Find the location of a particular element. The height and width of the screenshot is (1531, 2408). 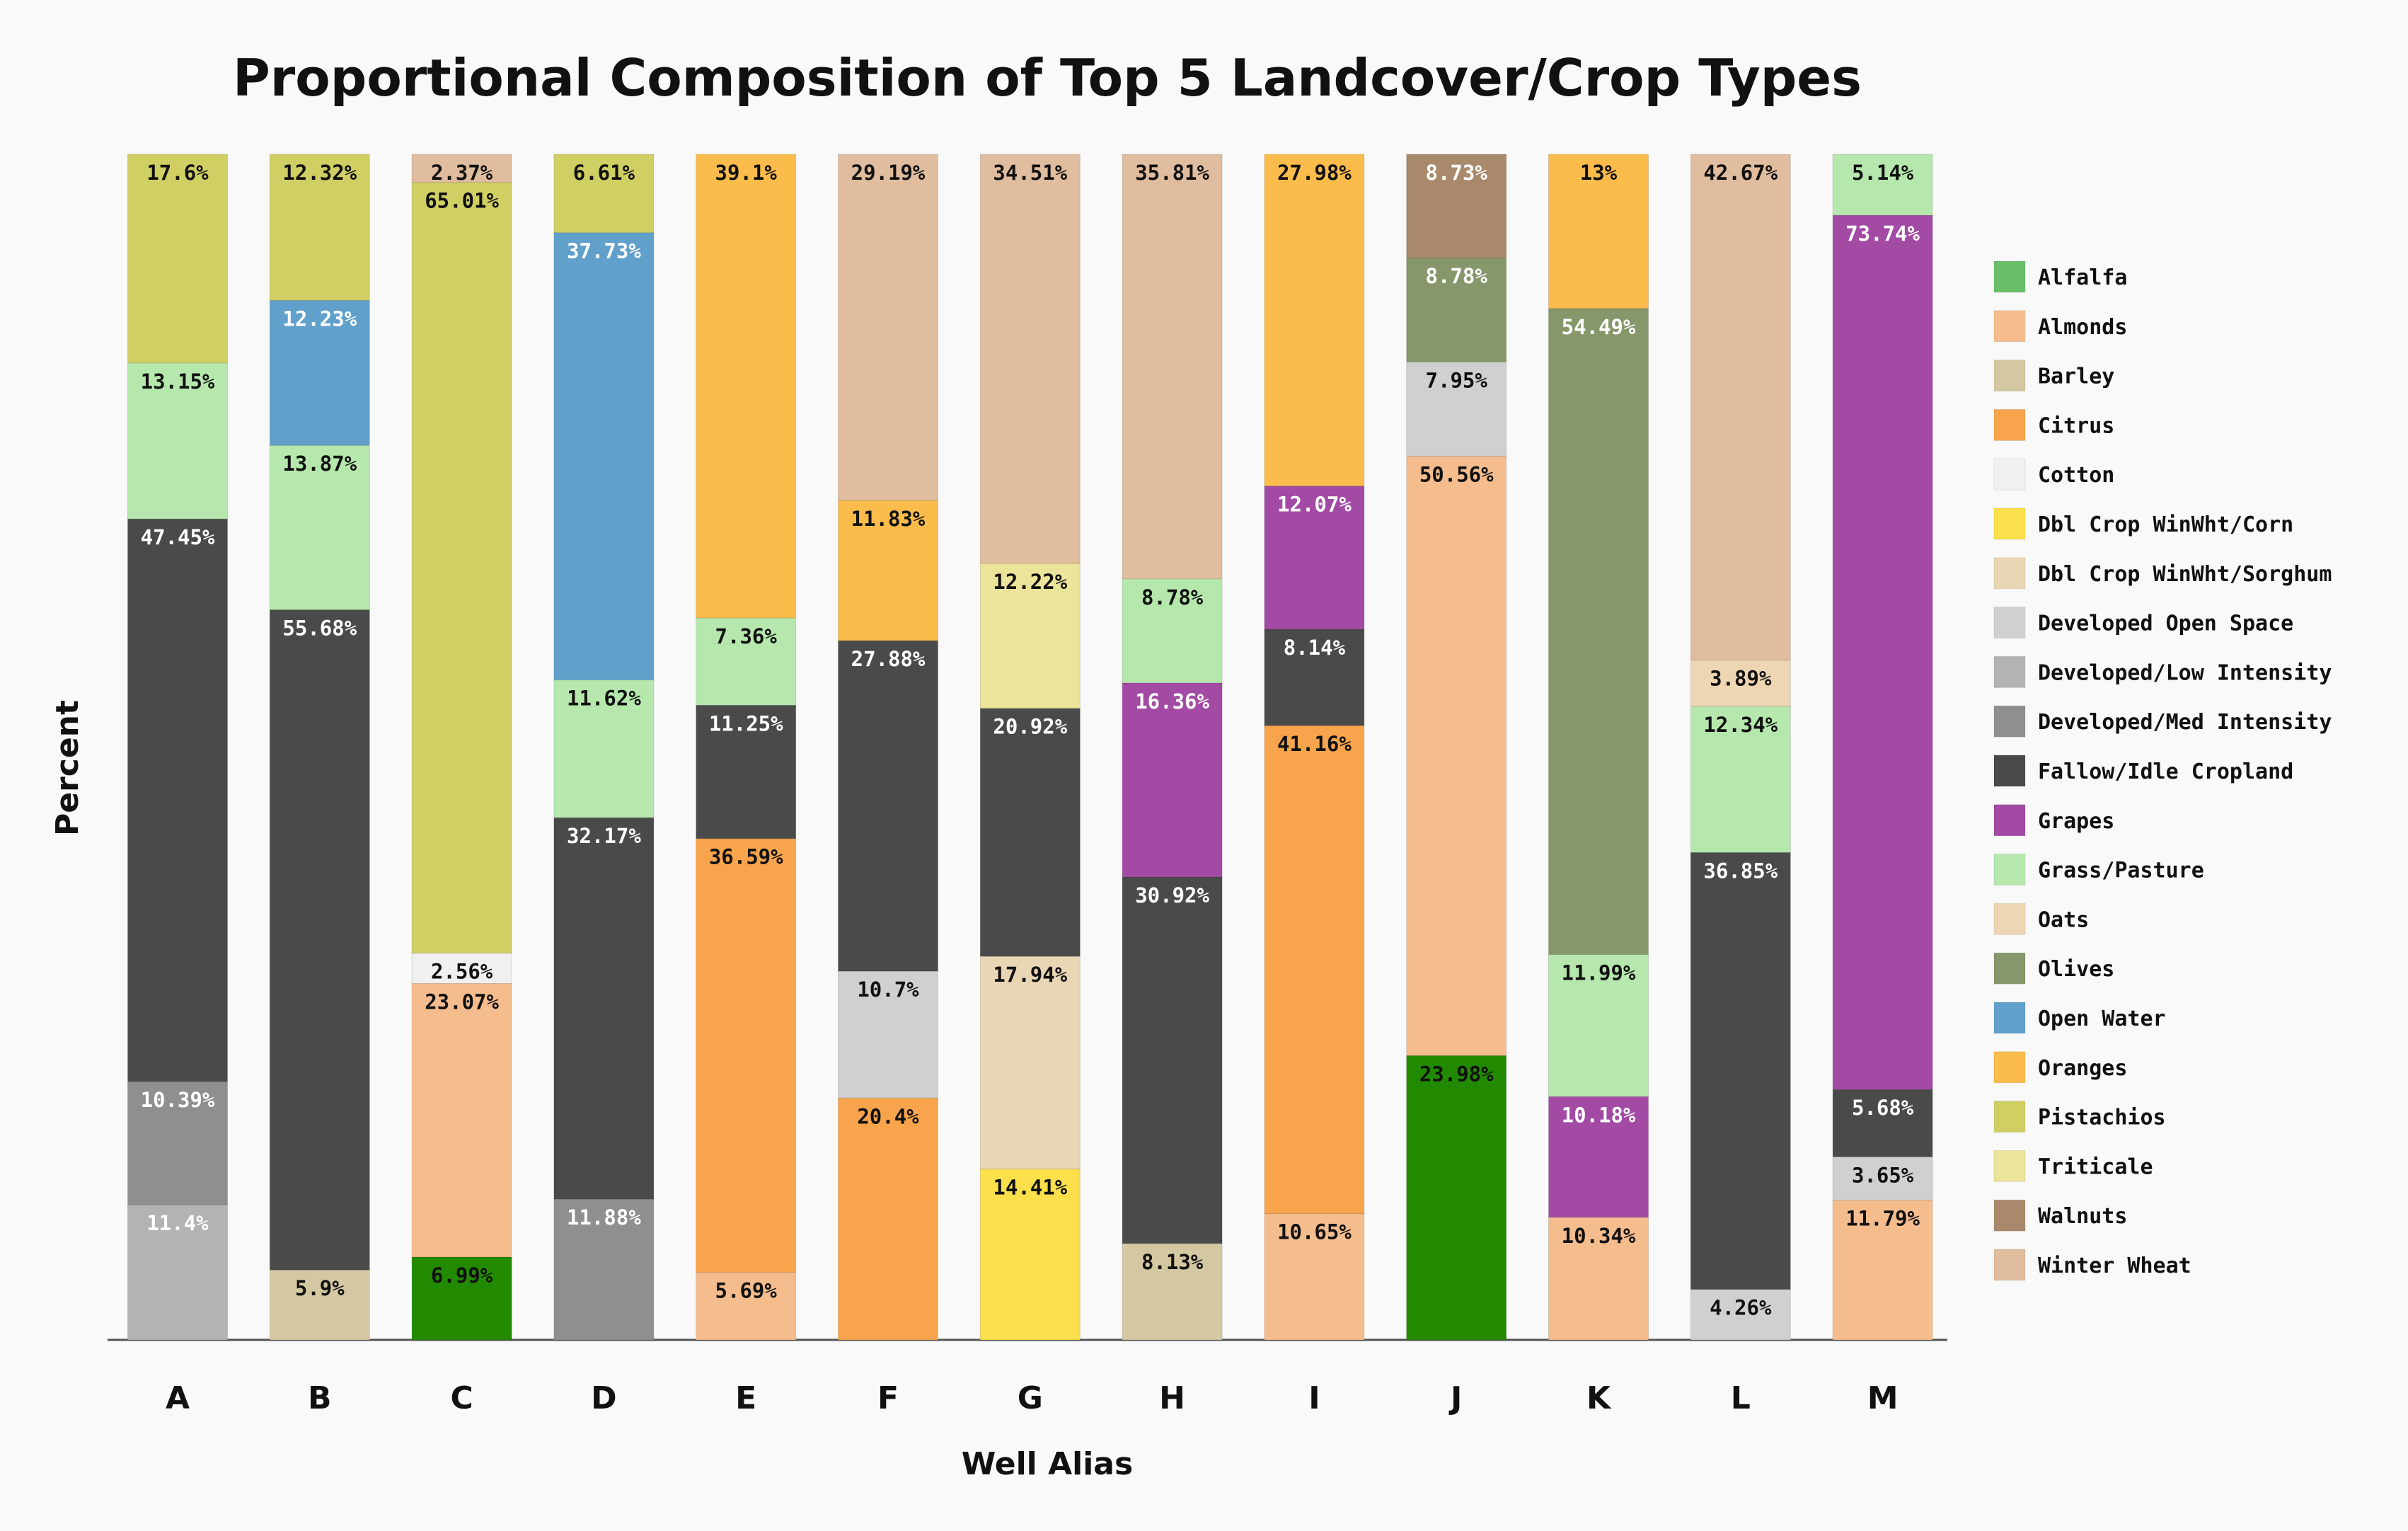

legend-item-oats: Oats is located at coordinates (2041, 918).